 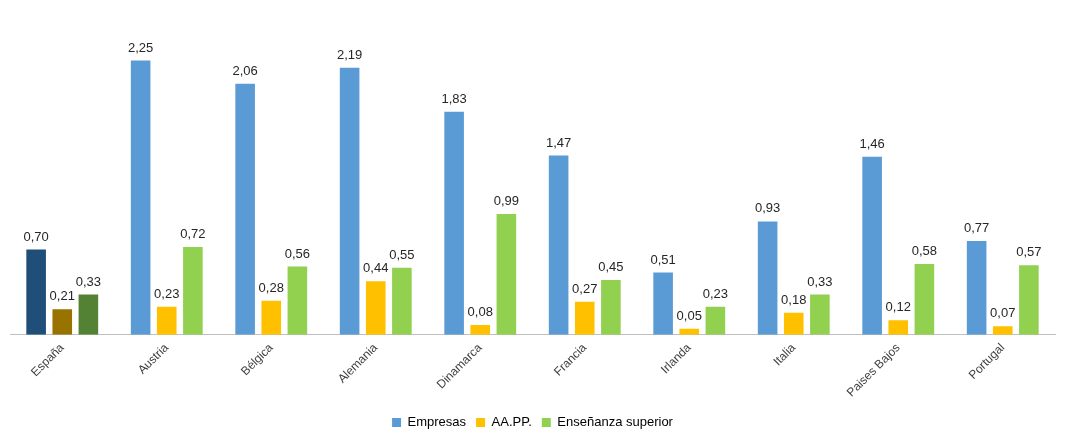 What do you see at coordinates (349, 54) in the screenshot?
I see `data-label: 2,19` at bounding box center [349, 54].